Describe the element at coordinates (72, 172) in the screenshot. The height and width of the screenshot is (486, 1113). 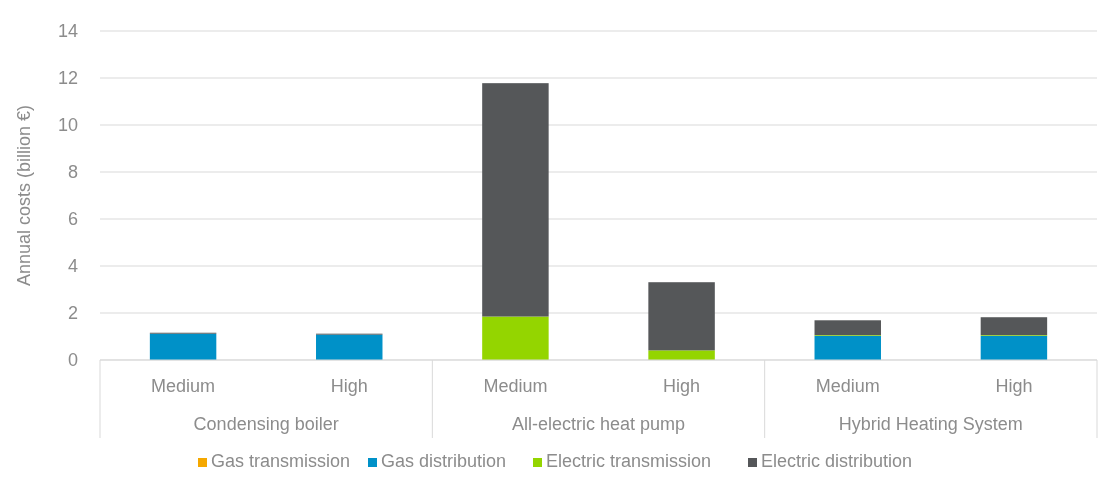
I see `y-tick-label: 8` at that location.